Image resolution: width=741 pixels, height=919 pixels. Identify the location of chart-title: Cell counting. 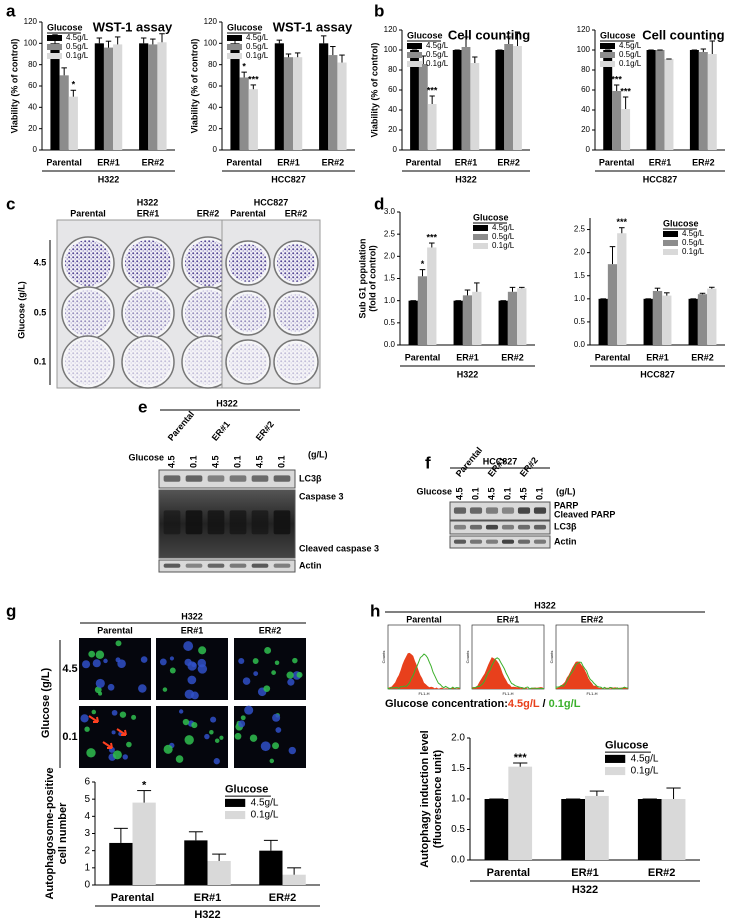
(683, 34).